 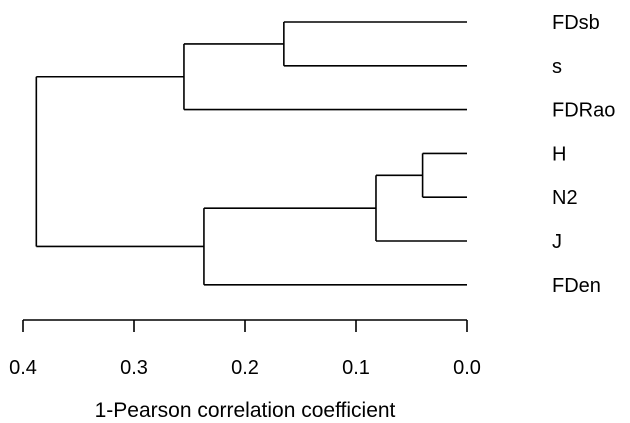 I want to click on leaf-label-j: J, so click(x=557, y=242).